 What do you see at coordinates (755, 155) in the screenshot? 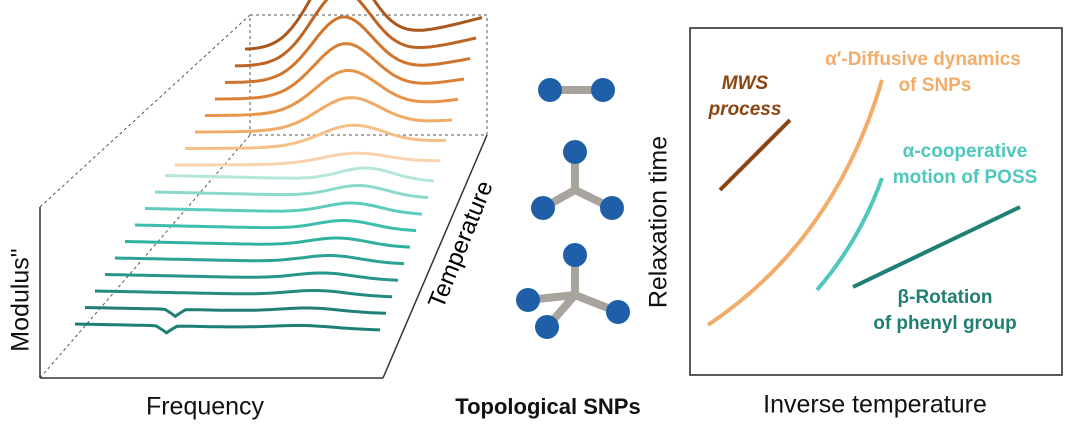
I see `mws-line` at bounding box center [755, 155].